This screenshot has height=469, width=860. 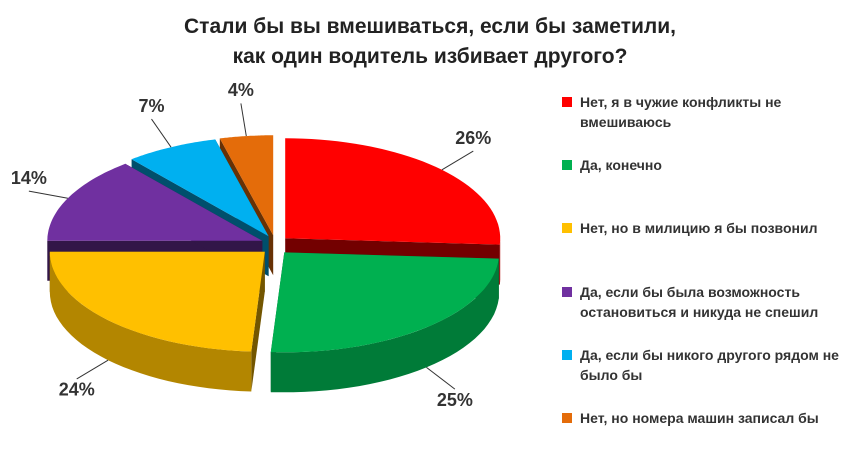 I want to click on legend-entry: Нет, но номера машин записал бы, so click(x=711, y=418).